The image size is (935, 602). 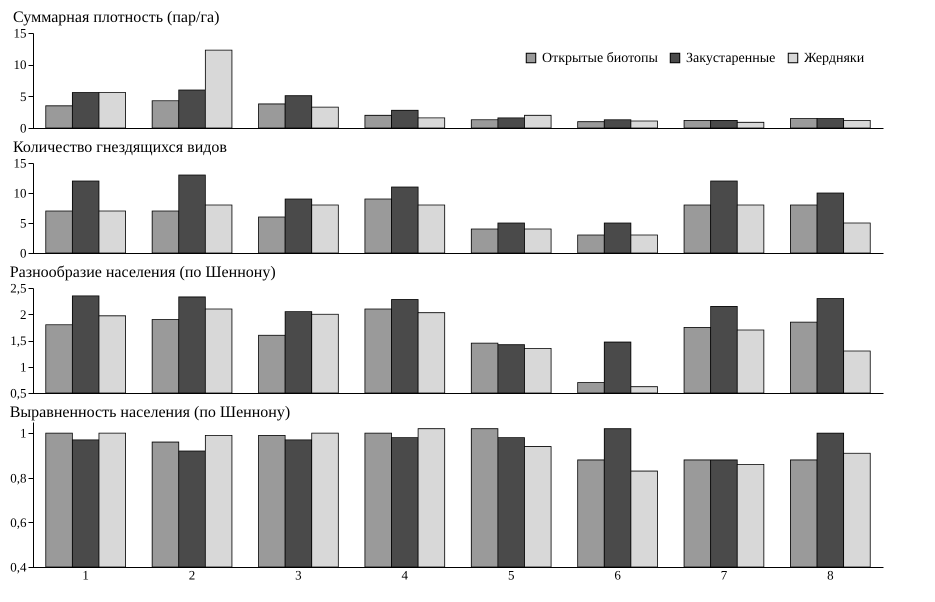 What do you see at coordinates (18, 567) in the screenshot?
I see `y-tick-label: 0,4` at bounding box center [18, 567].